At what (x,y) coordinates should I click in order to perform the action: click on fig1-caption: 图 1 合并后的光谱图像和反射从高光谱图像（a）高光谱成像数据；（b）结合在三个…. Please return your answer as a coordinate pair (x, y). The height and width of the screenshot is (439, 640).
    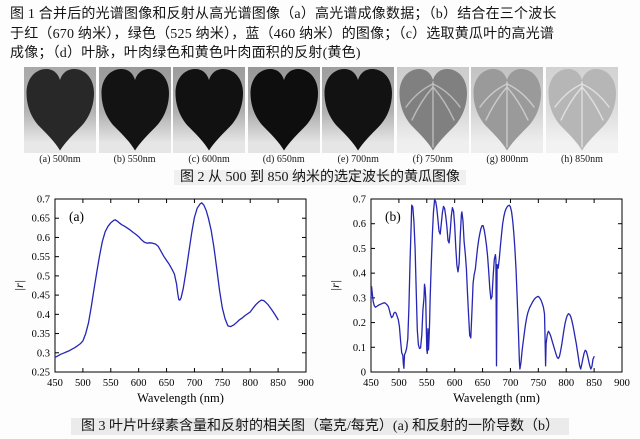
    Looking at the image, I should click on (320, 32).